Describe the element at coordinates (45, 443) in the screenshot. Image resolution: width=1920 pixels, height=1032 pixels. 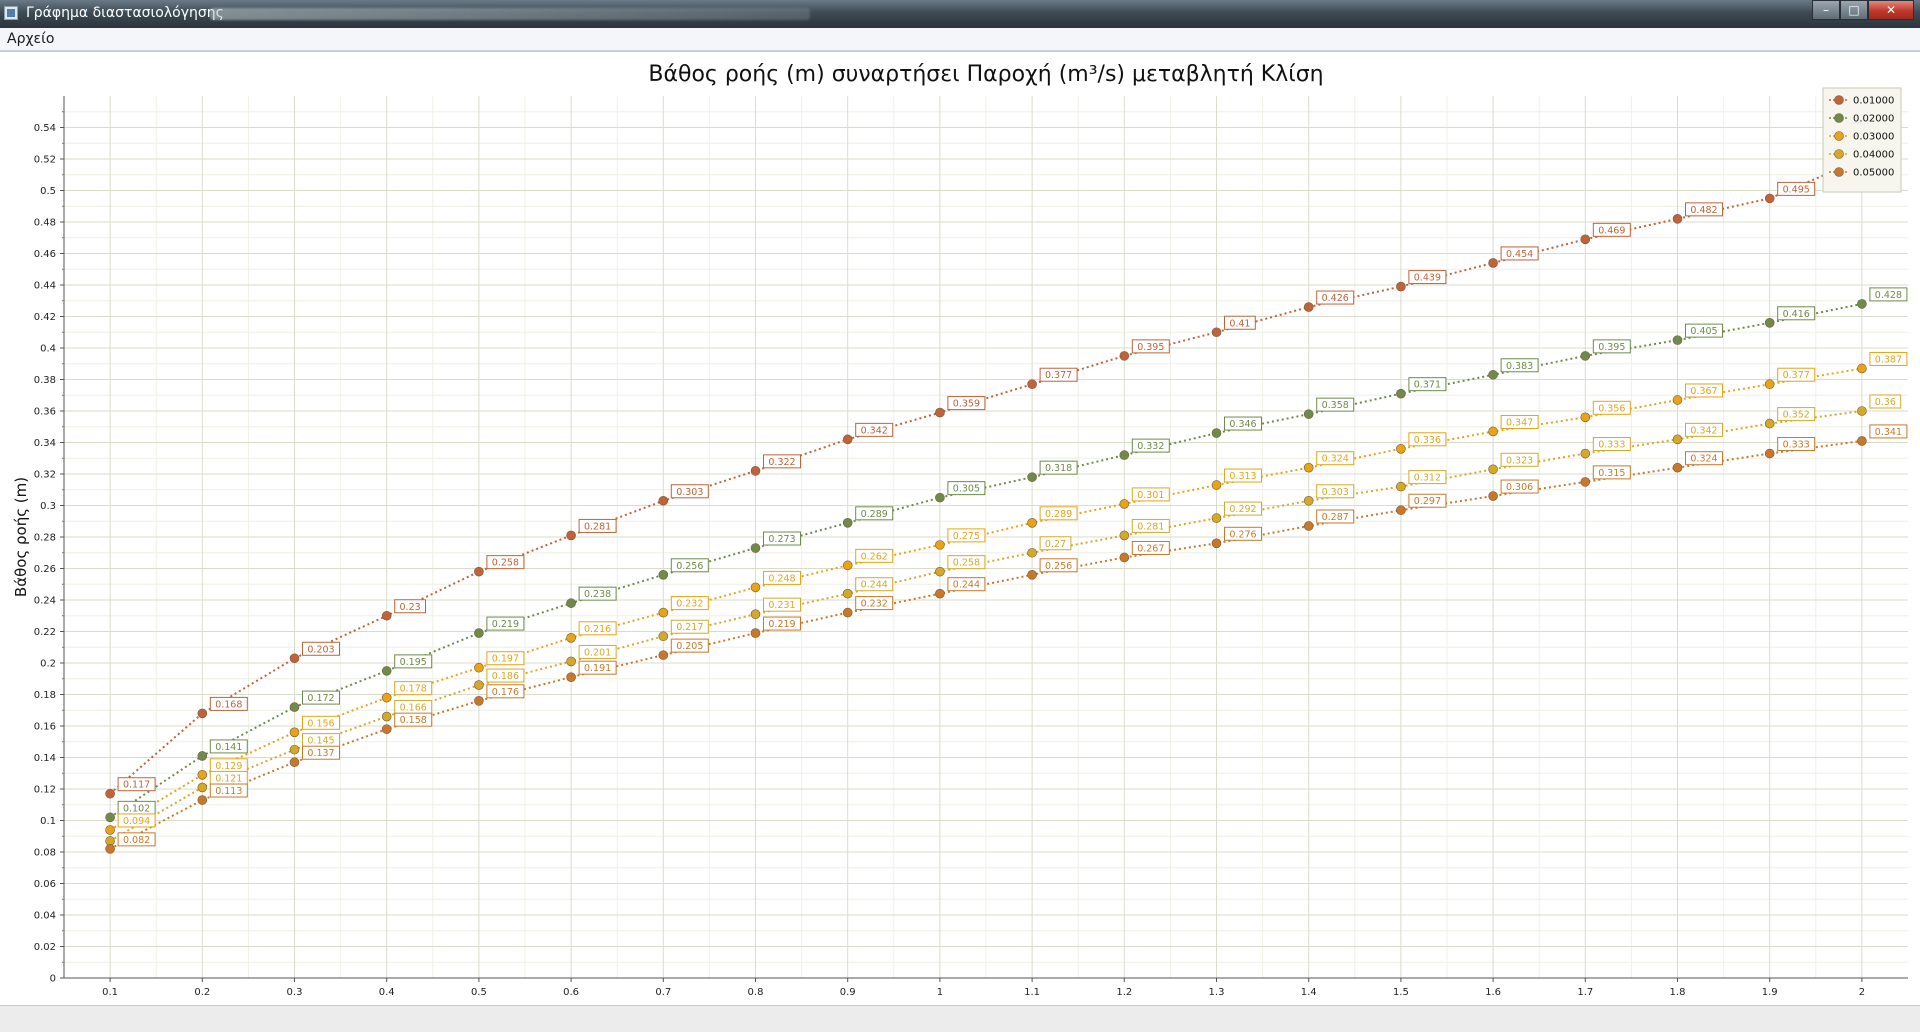
I see `y-tick-label: 0.34` at that location.